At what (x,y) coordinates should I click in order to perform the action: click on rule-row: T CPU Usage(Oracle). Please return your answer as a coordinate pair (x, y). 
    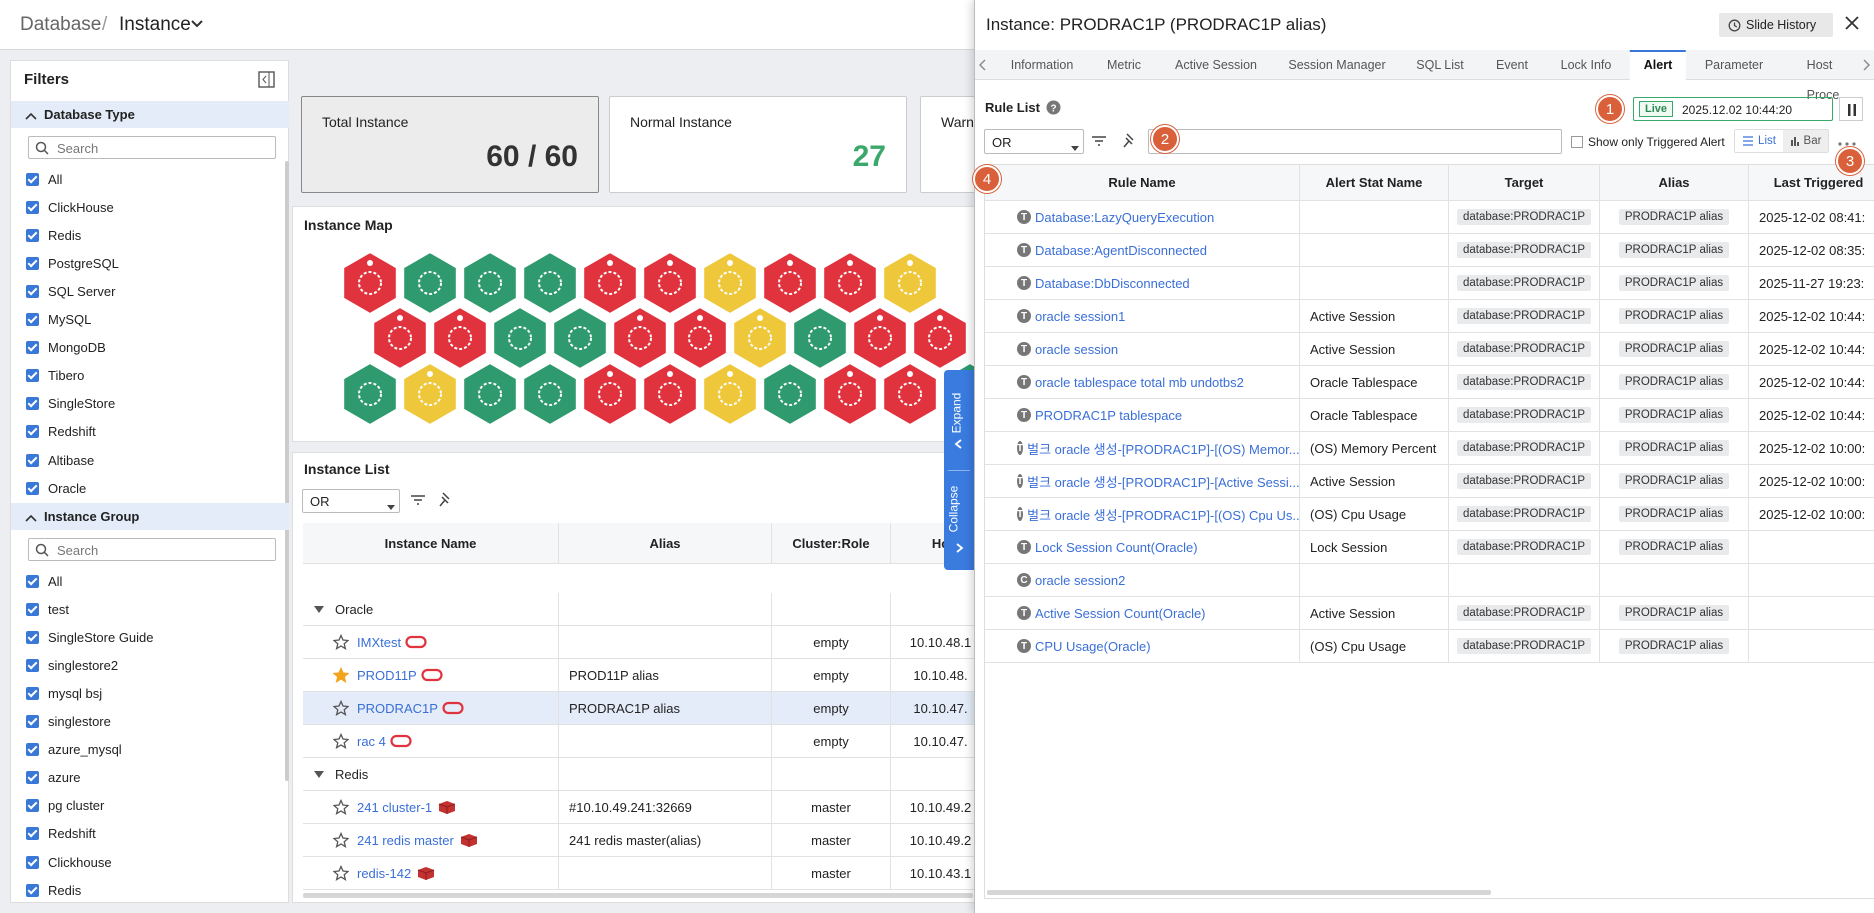
    Looking at the image, I should click on (1142, 646).